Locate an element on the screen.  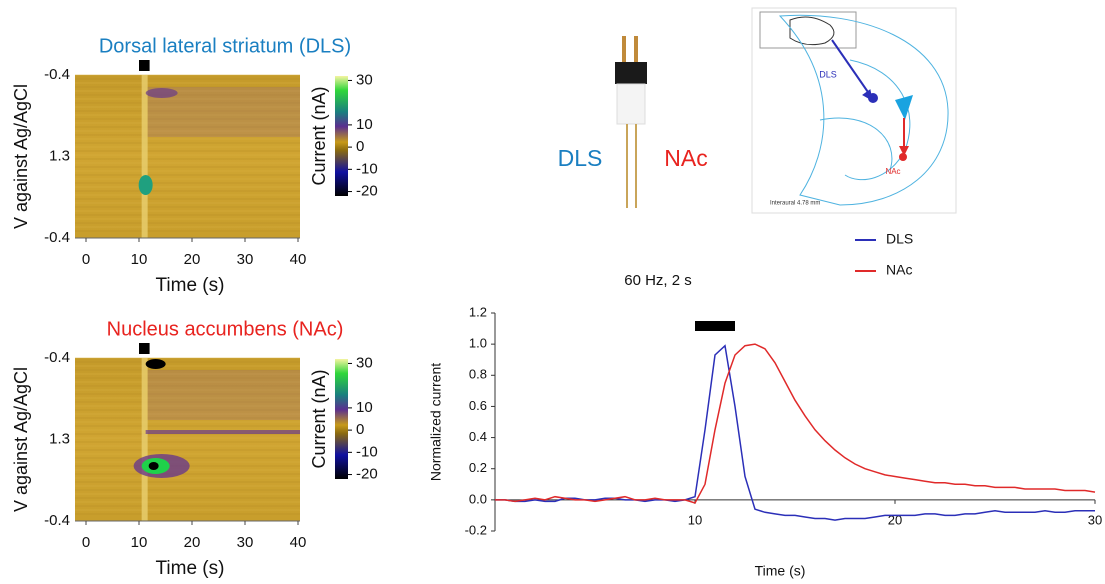
chart-title: 60 Hz, 2 s is located at coordinates (658, 280).